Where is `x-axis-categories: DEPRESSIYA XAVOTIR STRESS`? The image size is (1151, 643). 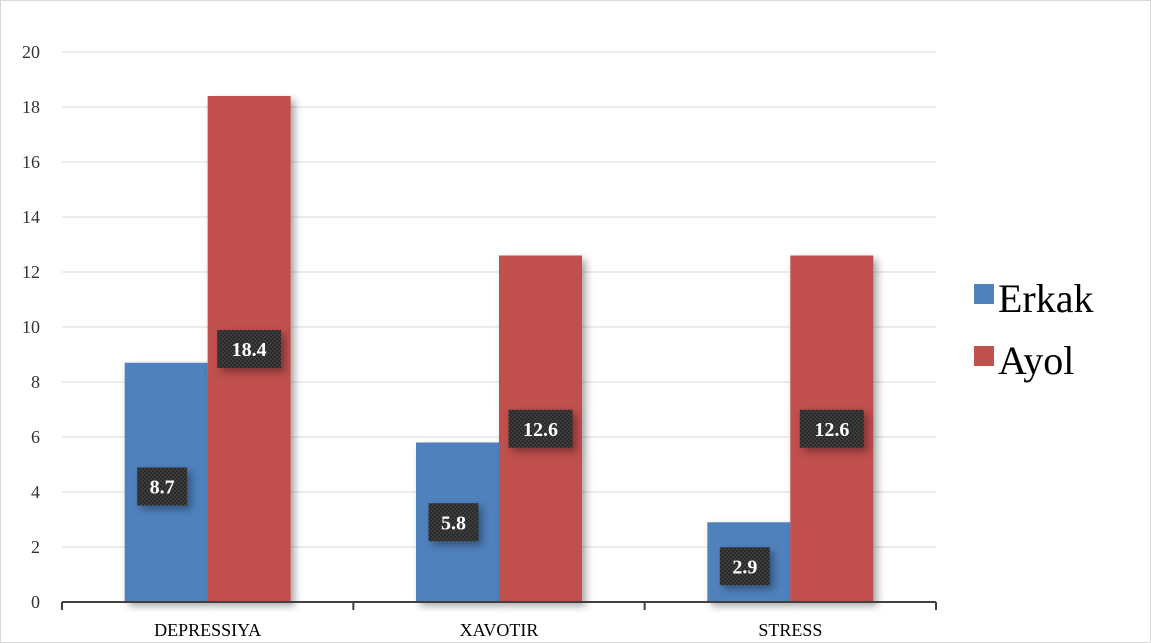
x-axis-categories: DEPRESSIYA XAVOTIR STRESS is located at coordinates (488, 630).